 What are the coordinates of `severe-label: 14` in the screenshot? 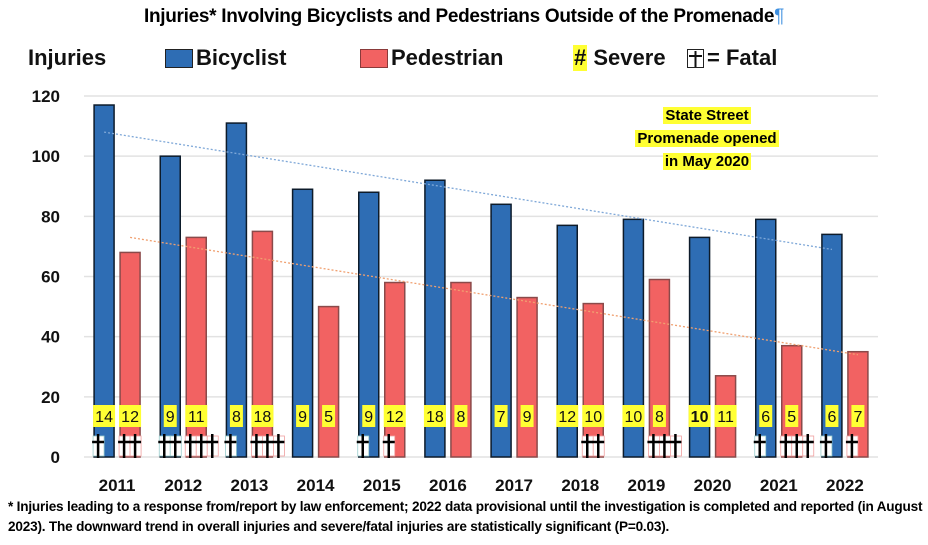 It's located at (104, 417).